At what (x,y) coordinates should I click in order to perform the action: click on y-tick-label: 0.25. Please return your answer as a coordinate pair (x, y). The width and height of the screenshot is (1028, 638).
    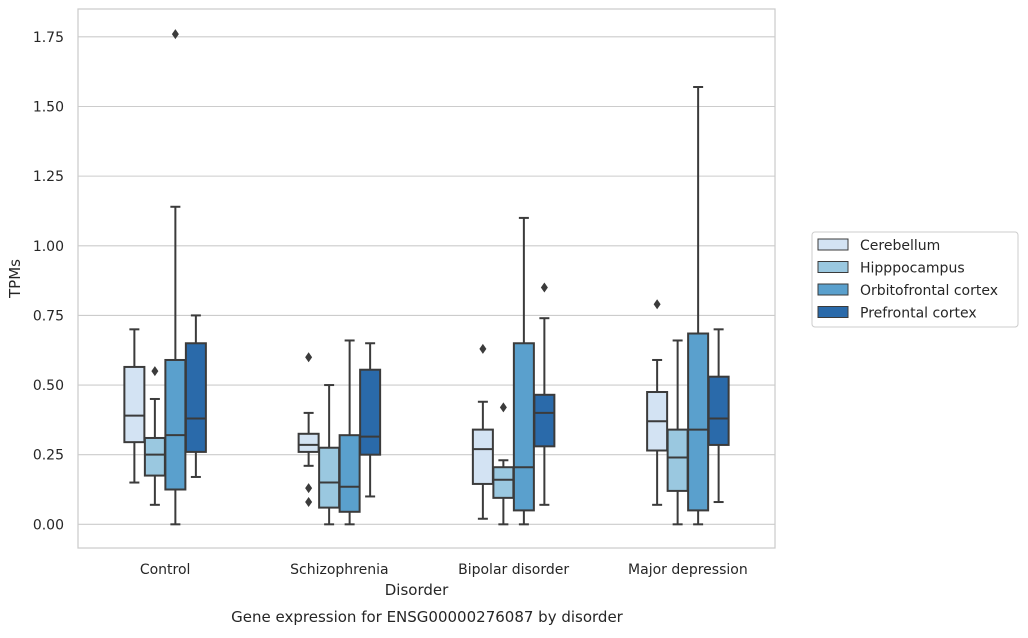
    Looking at the image, I should click on (48, 456).